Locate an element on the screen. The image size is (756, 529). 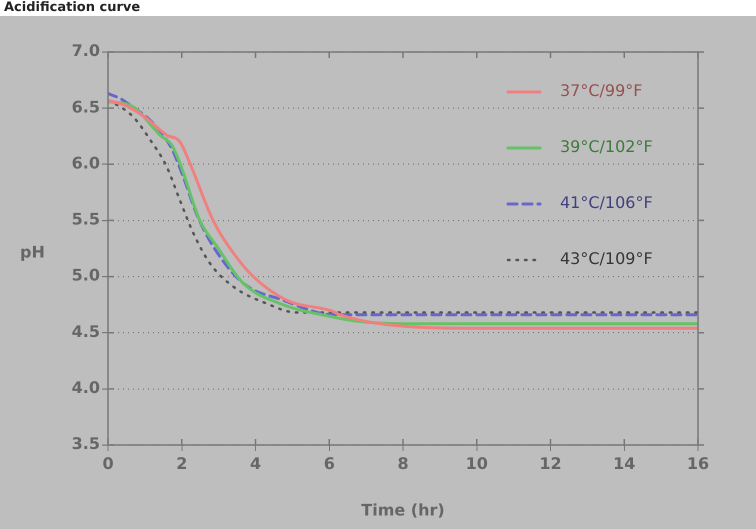
y-tick-label: 5.5 is located at coordinates (86, 219).